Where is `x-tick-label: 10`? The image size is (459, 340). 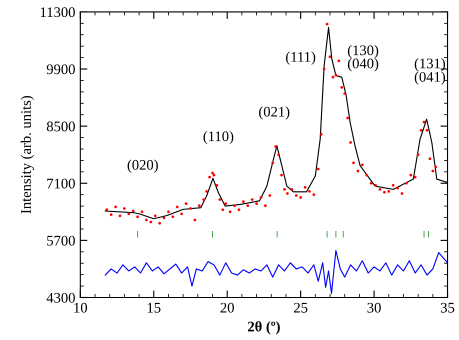 x-tick-label: 10 is located at coordinates (81, 307).